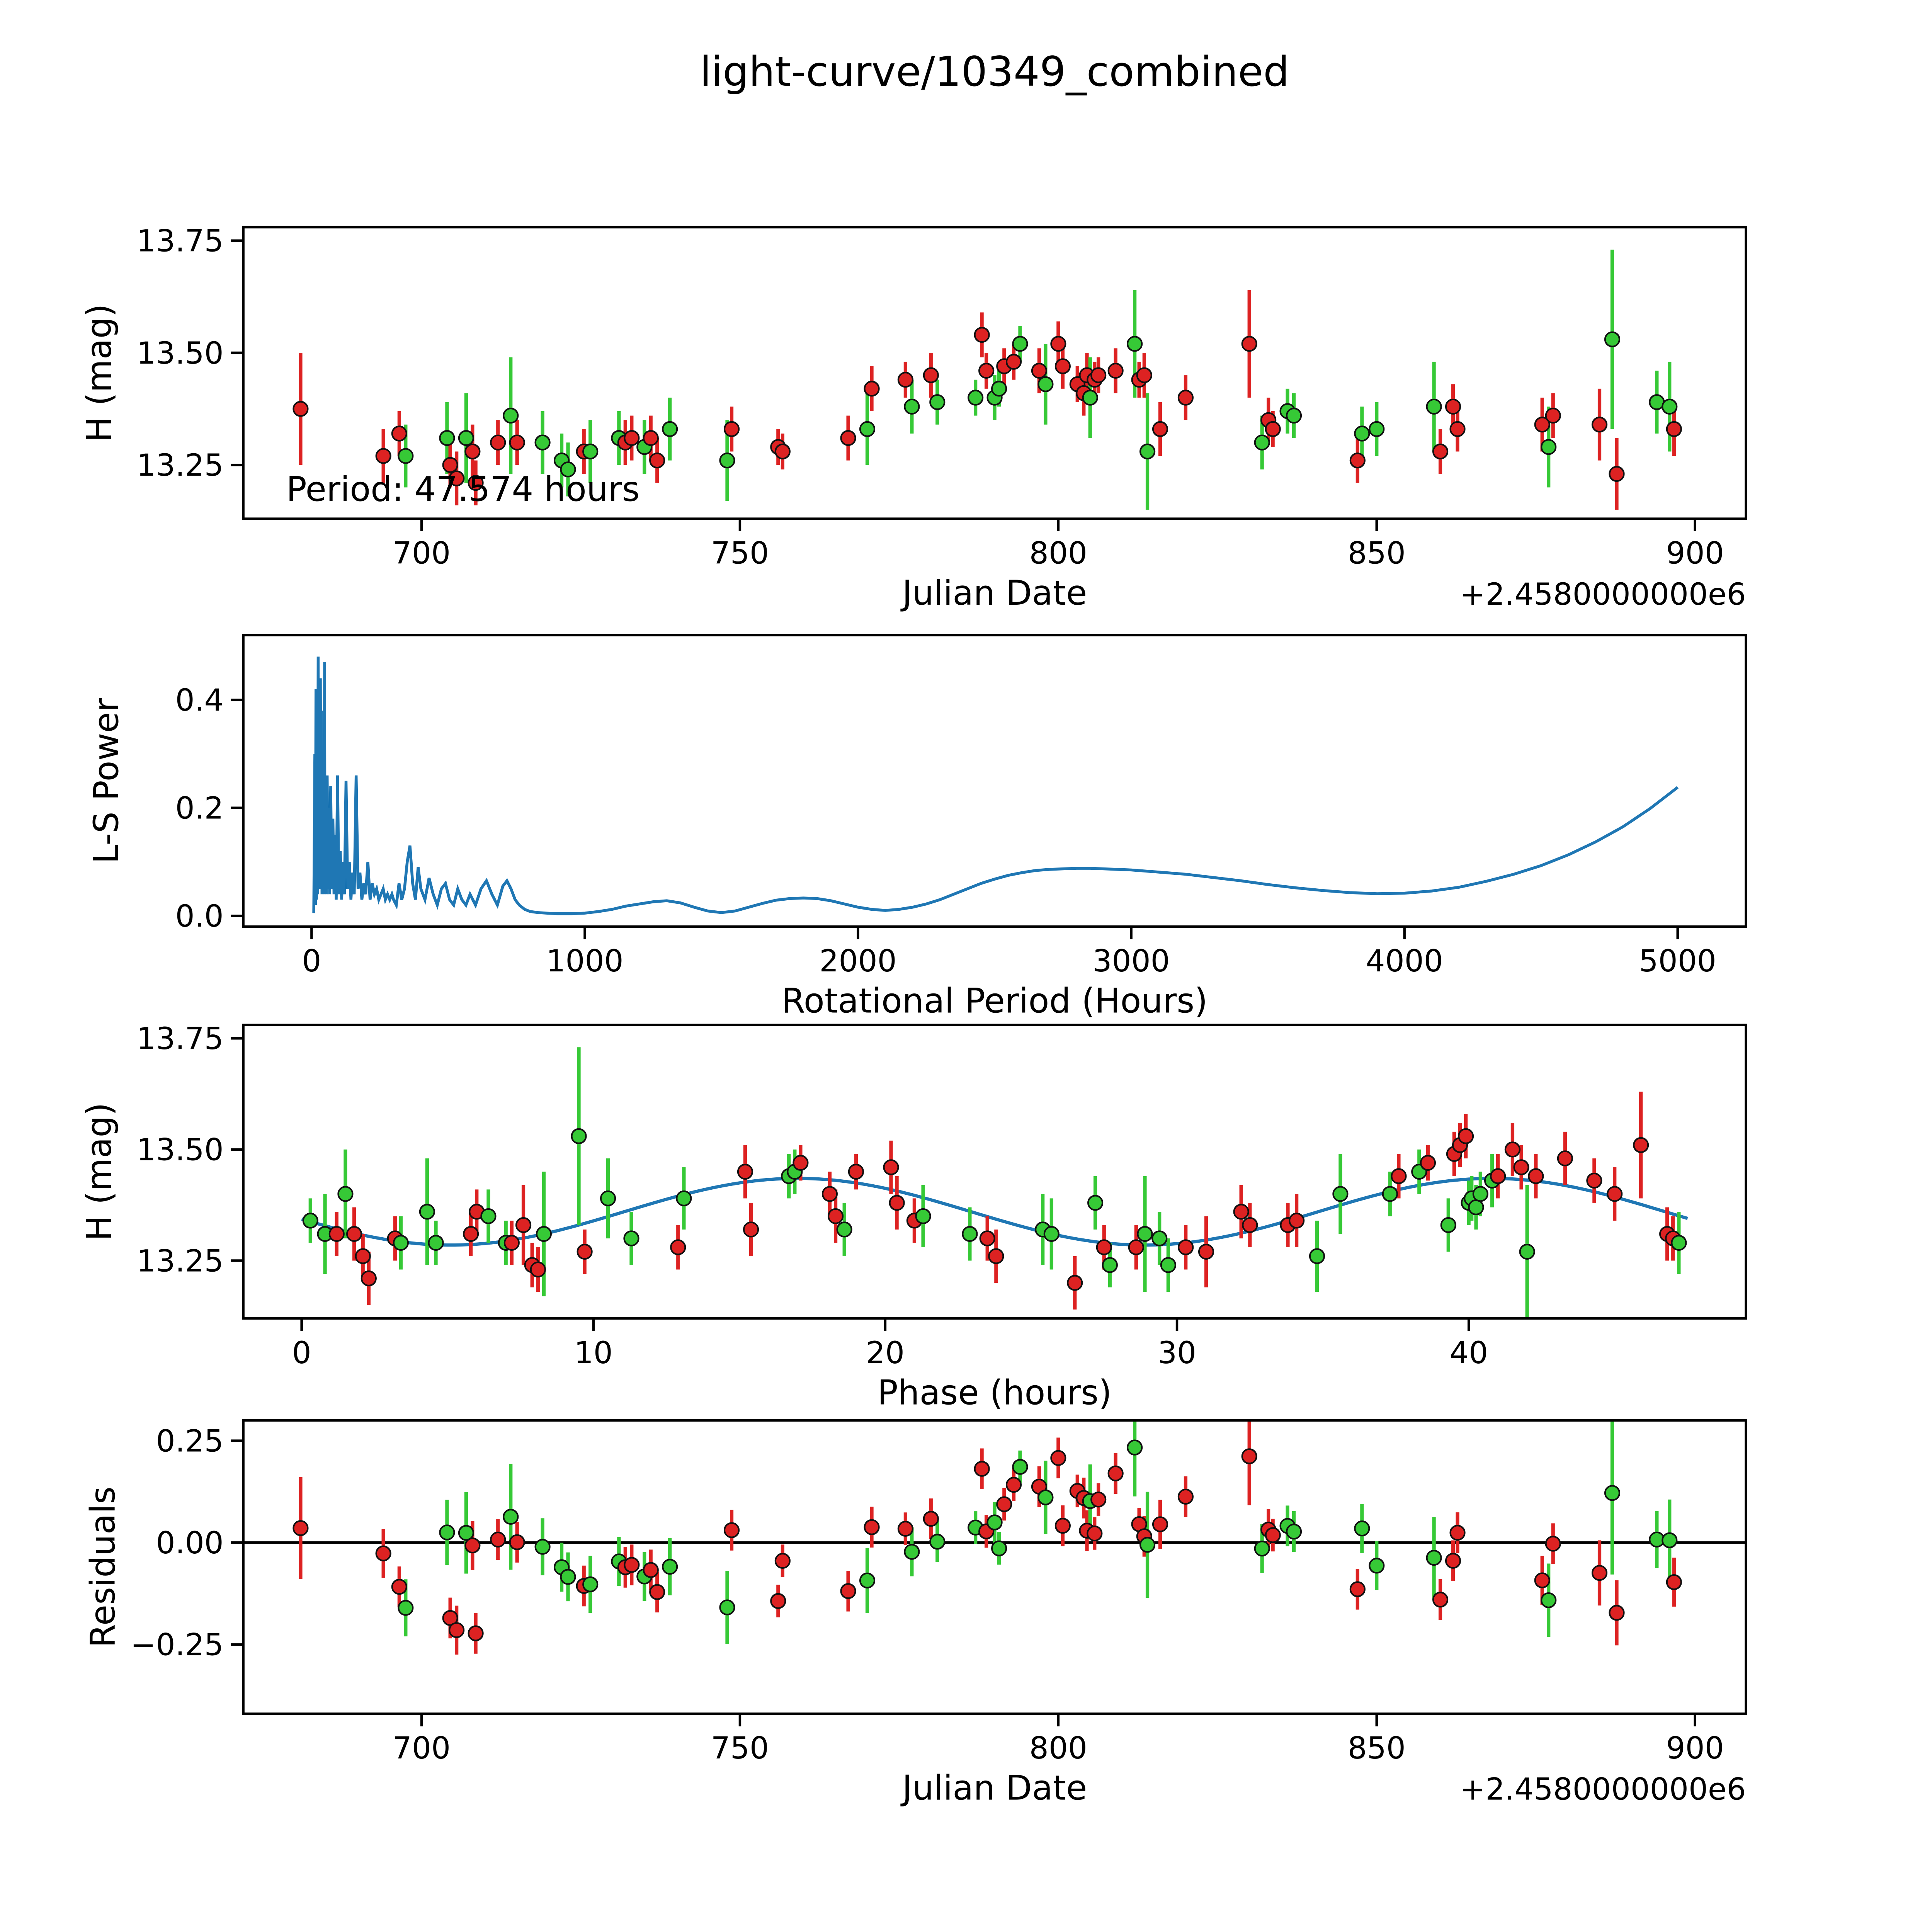 Image resolution: width=1932 pixels, height=1932 pixels. Describe the element at coordinates (463, 489) in the screenshot. I see `period-annotation: Period: 47.574 hours` at that location.